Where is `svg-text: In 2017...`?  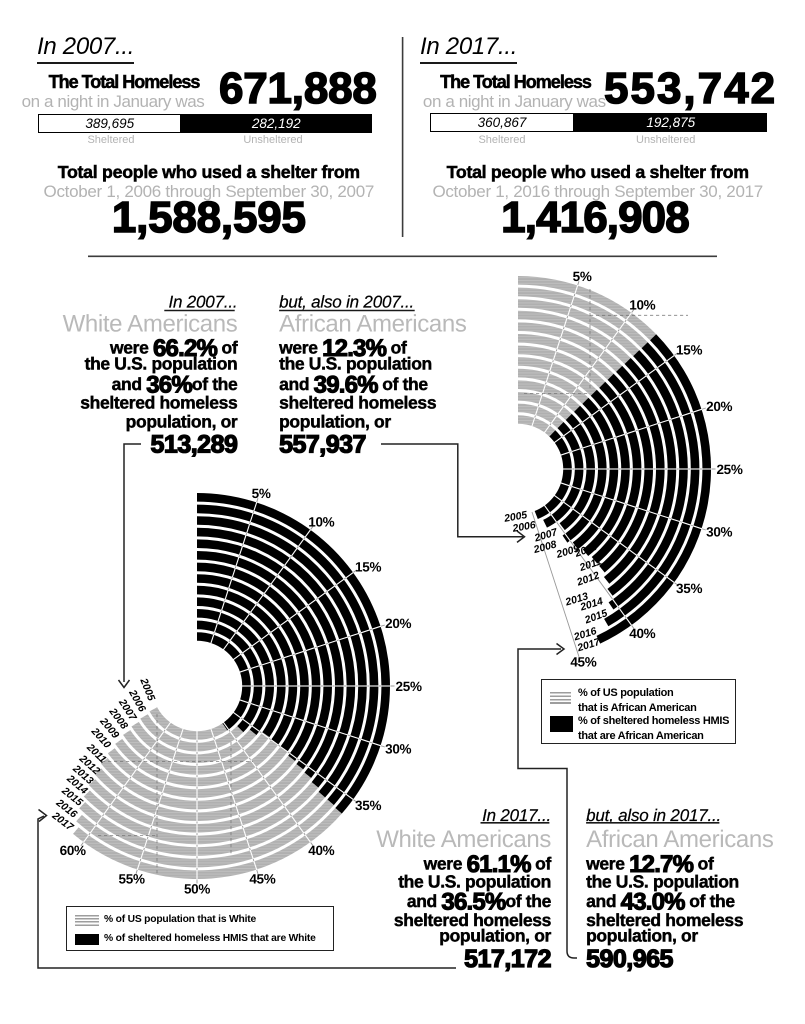 svg-text: In 2017... is located at coordinates (516, 815).